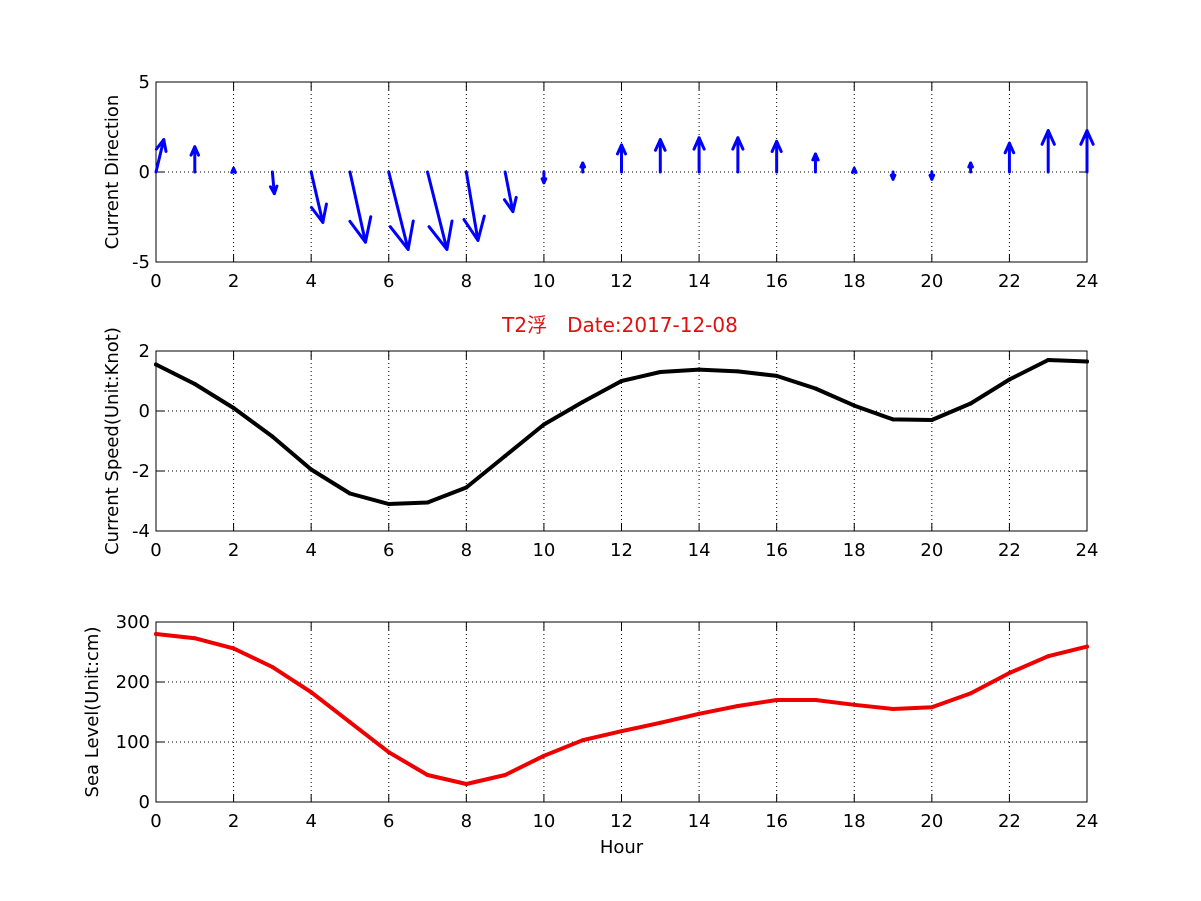 This screenshot has height=901, width=1201. What do you see at coordinates (155, 550) in the screenshot?
I see `x-tick-label: 0` at bounding box center [155, 550].